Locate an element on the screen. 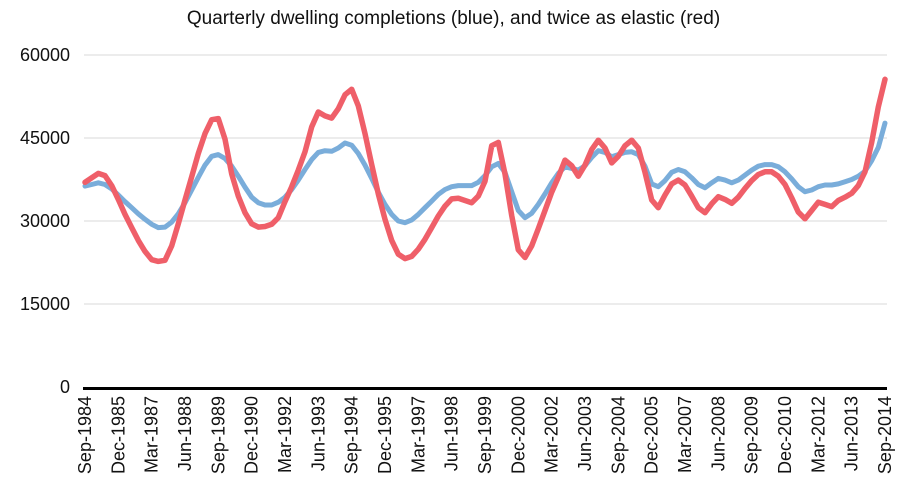 This screenshot has width=907, height=495. x-tick-label: Mar-1992 is located at coordinates (285, 434).